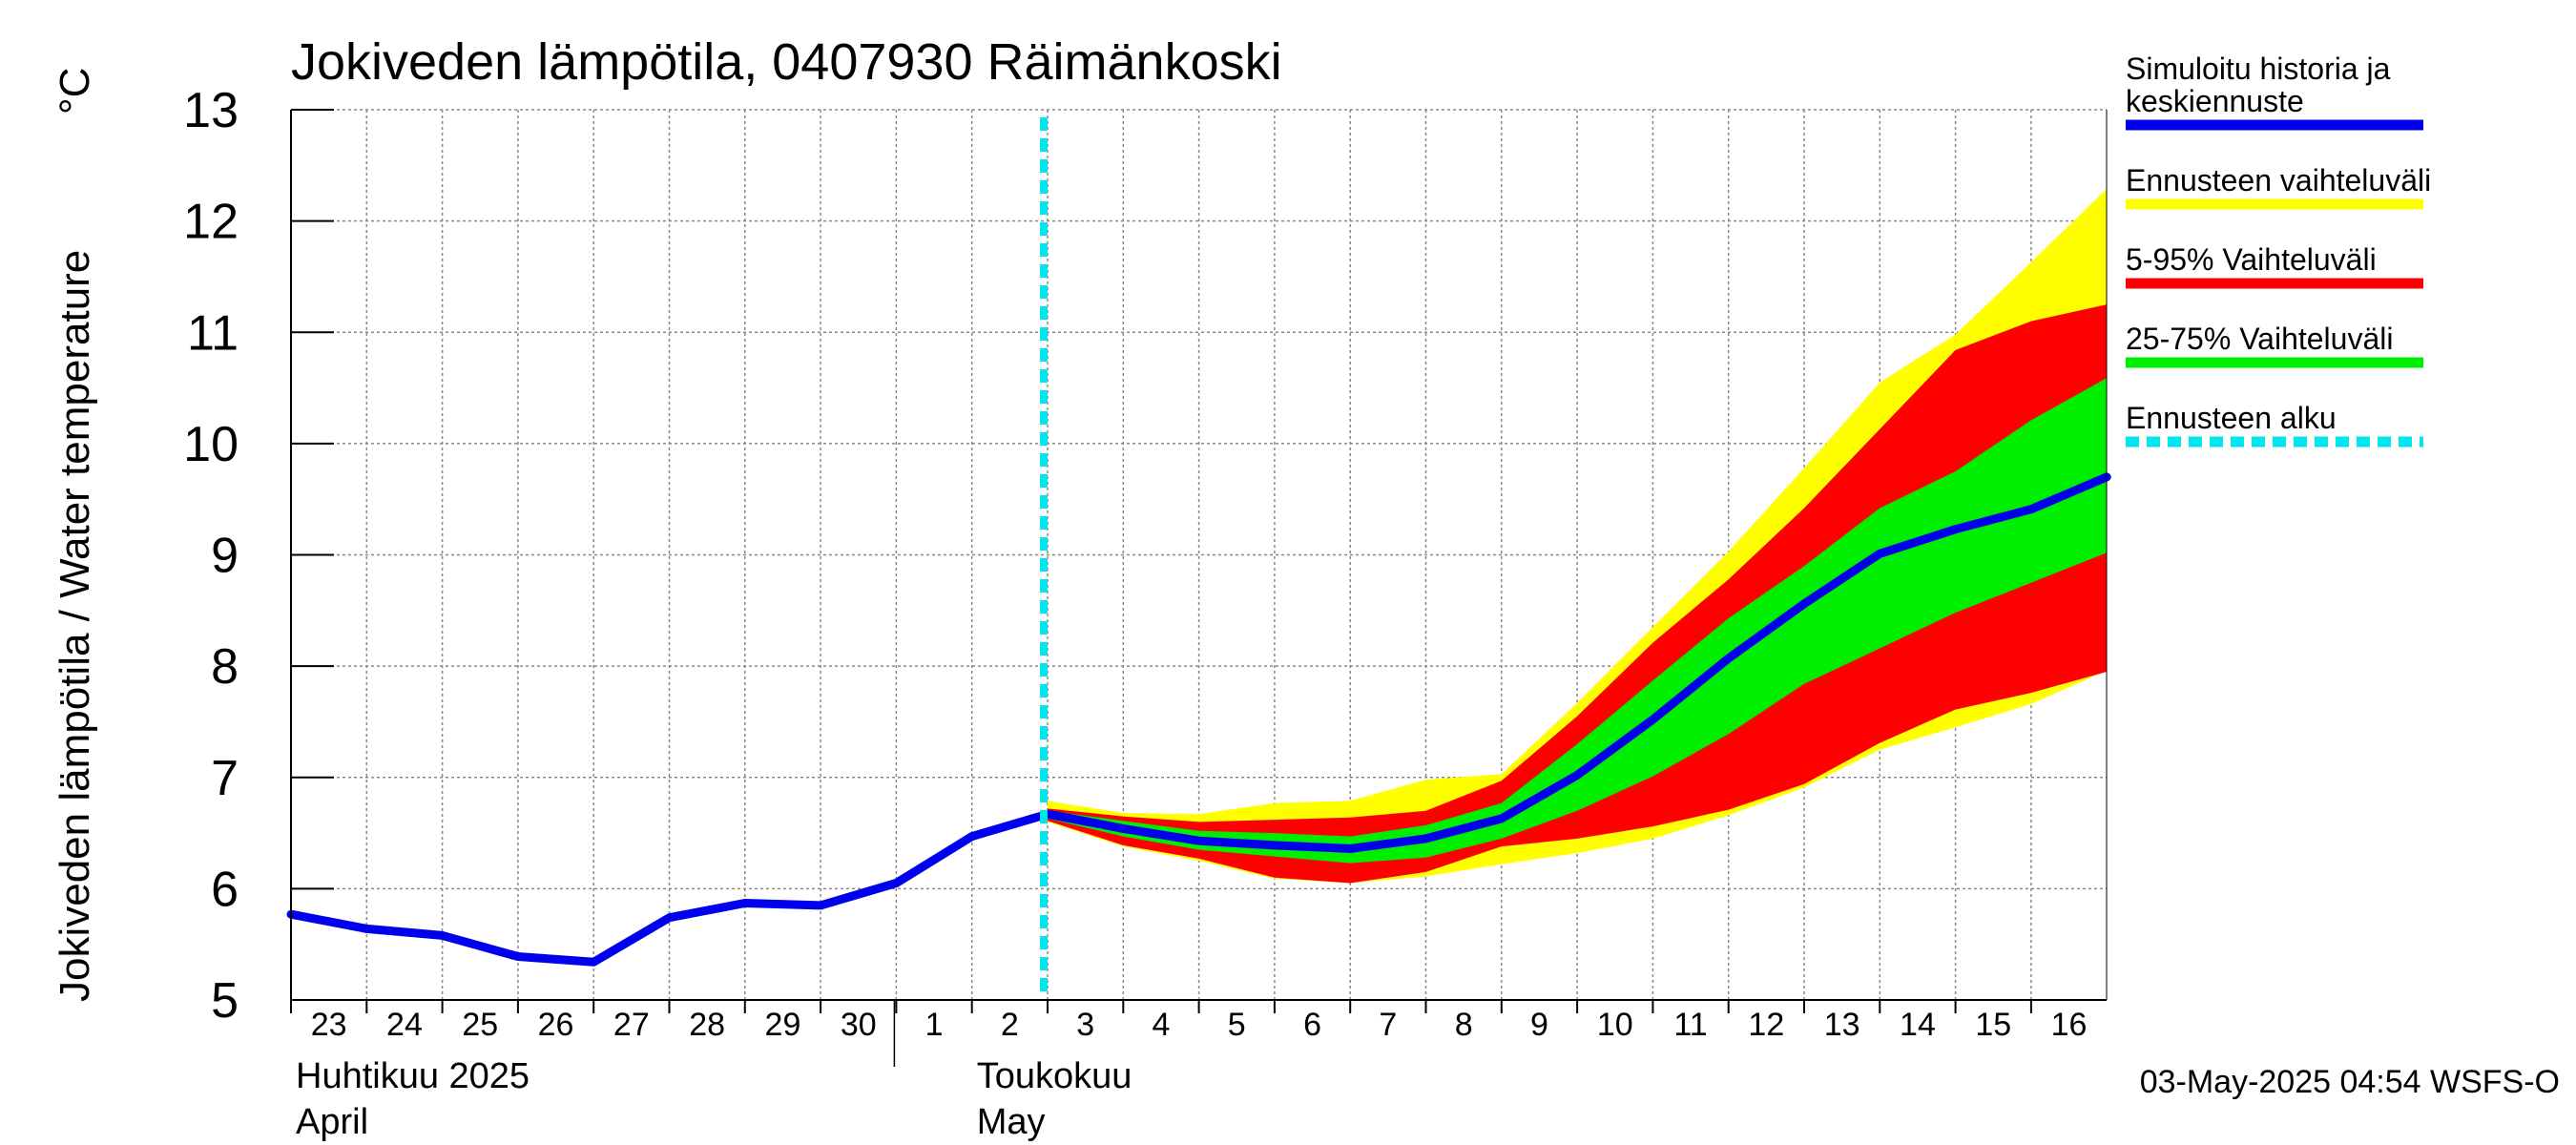 The image size is (2576, 1145). What do you see at coordinates (211, 445) in the screenshot?
I see `y-tick-label: 10` at bounding box center [211, 445].